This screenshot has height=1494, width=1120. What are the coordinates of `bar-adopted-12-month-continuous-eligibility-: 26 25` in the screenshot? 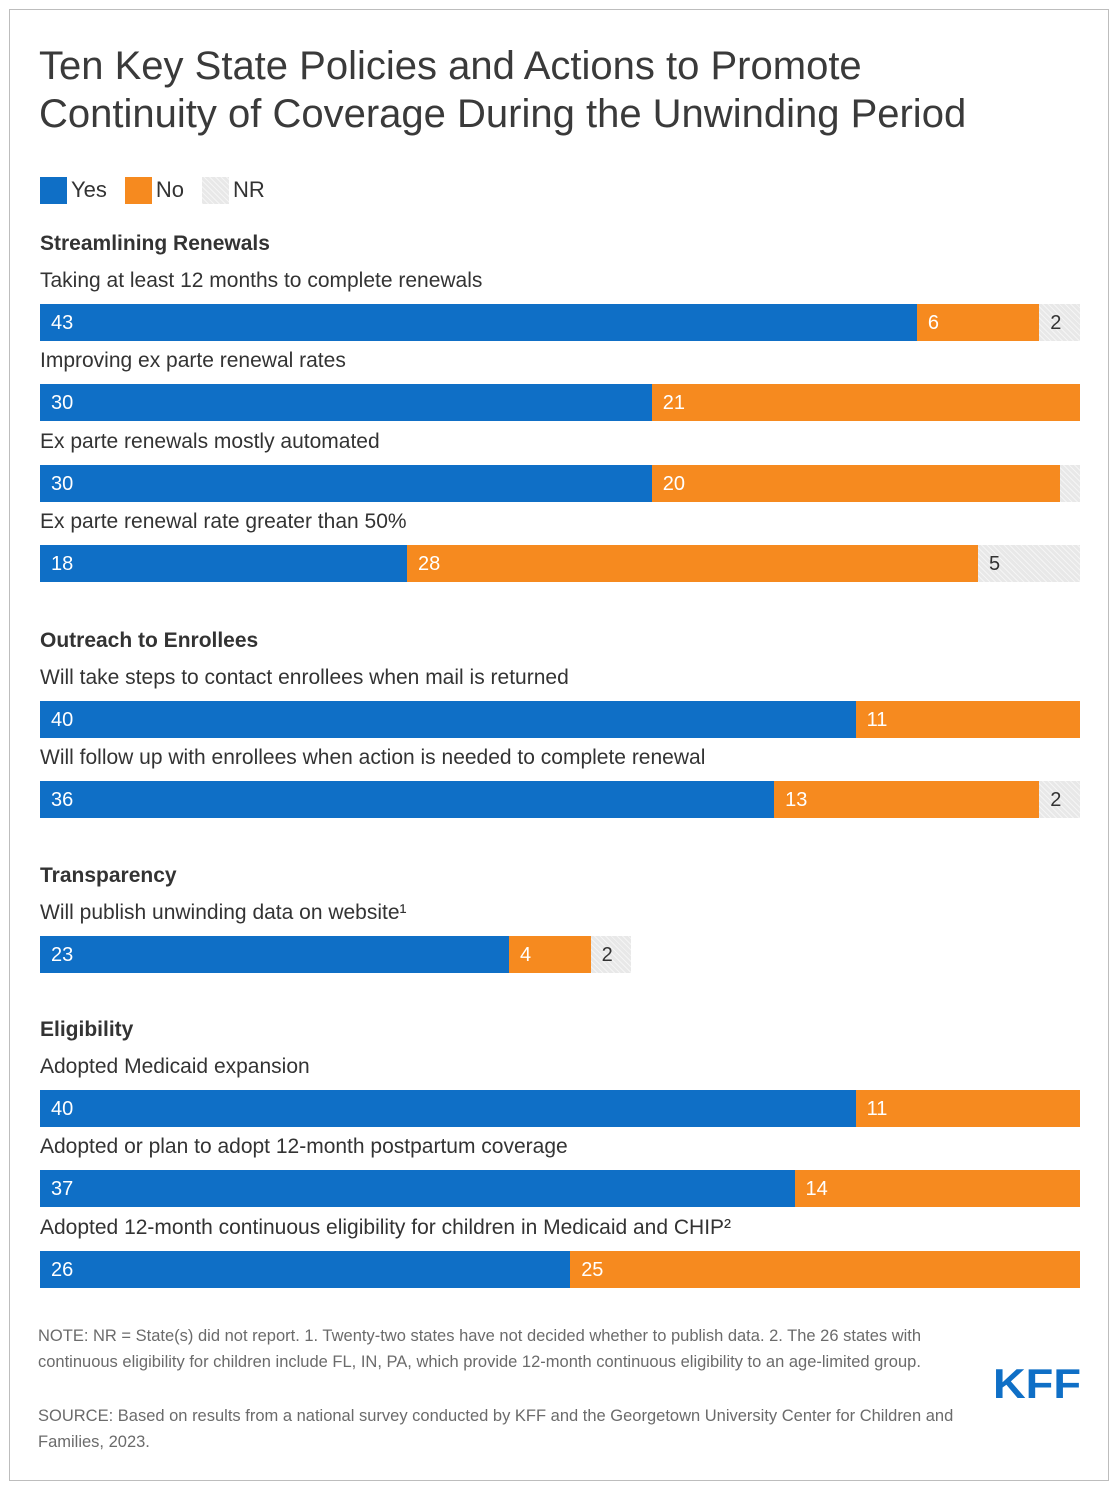 It's located at (560, 1269).